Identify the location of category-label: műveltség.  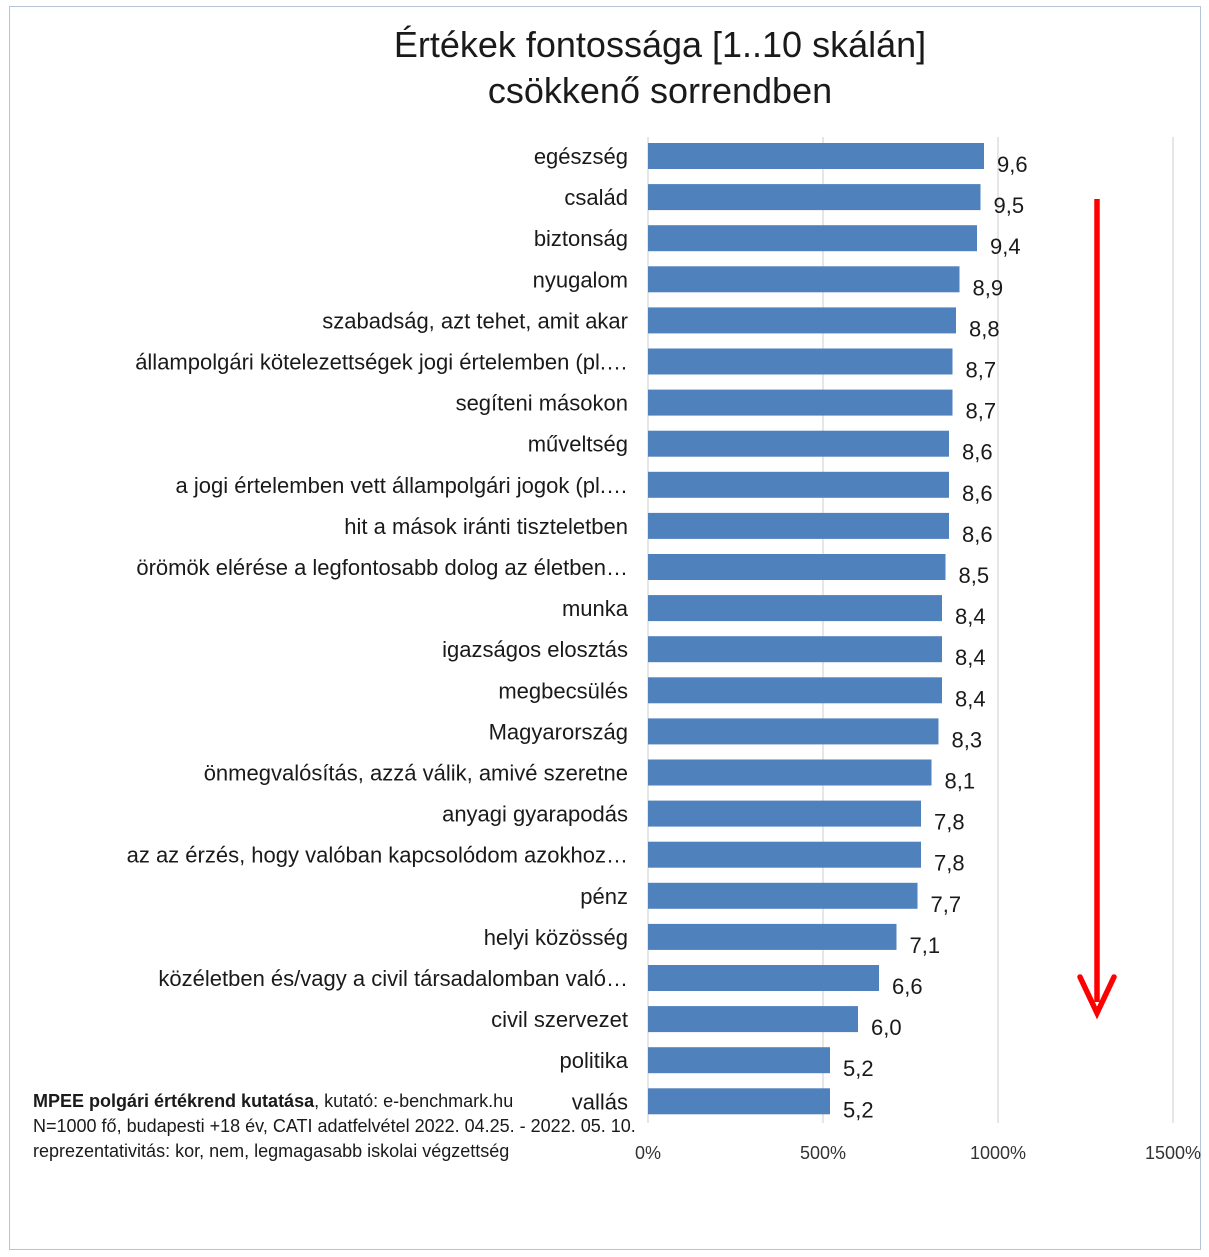
(578, 444).